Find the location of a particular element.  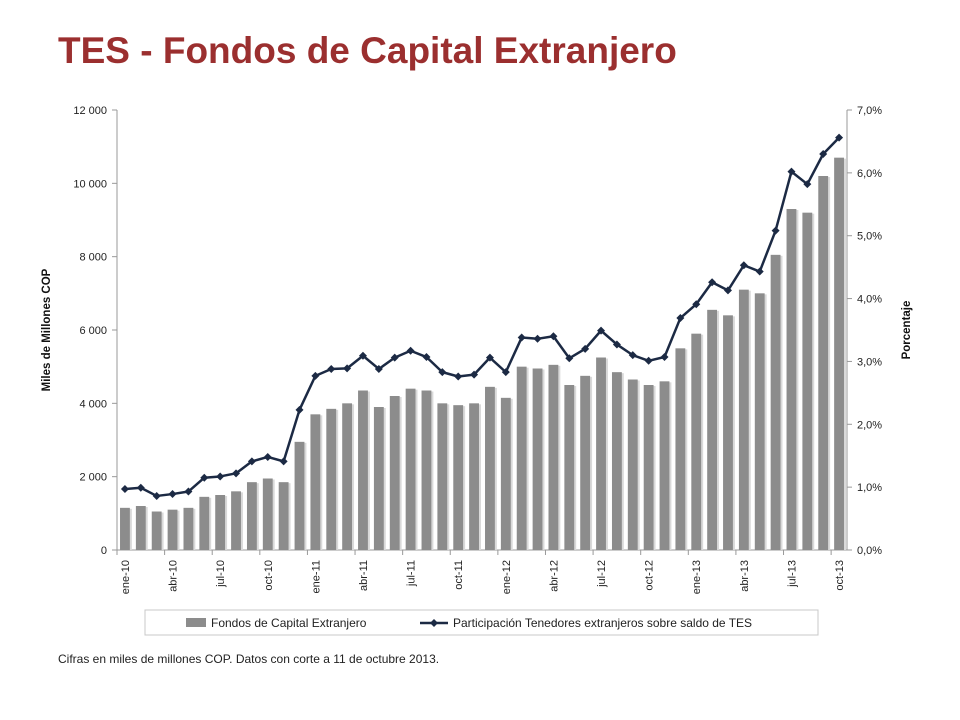

y-tick-label: 6 000 is located at coordinates (93, 331).